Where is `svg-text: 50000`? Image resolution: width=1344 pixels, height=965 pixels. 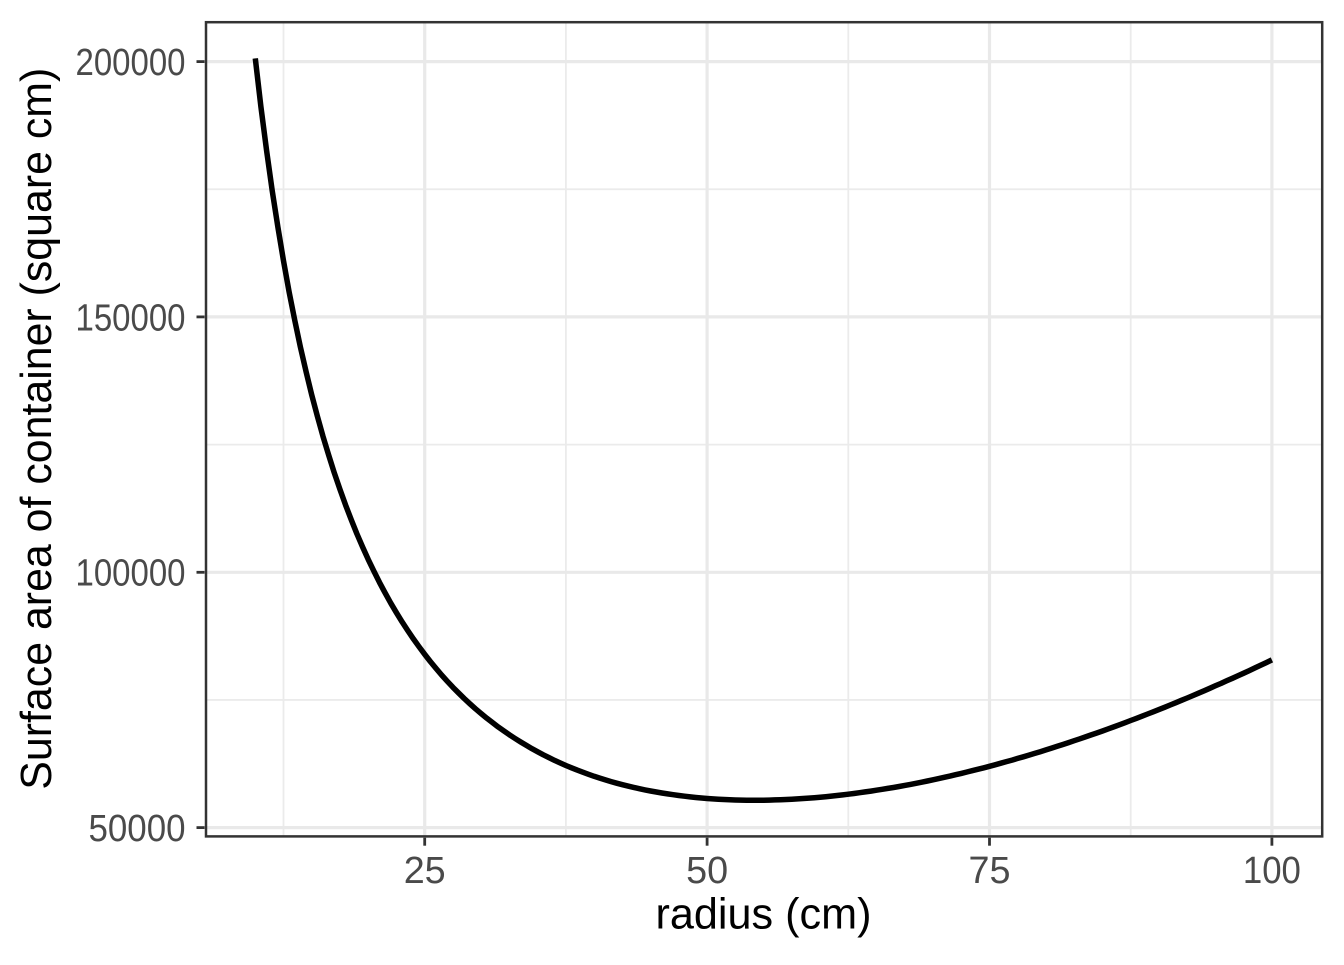 svg-text: 50000 is located at coordinates (137, 828).